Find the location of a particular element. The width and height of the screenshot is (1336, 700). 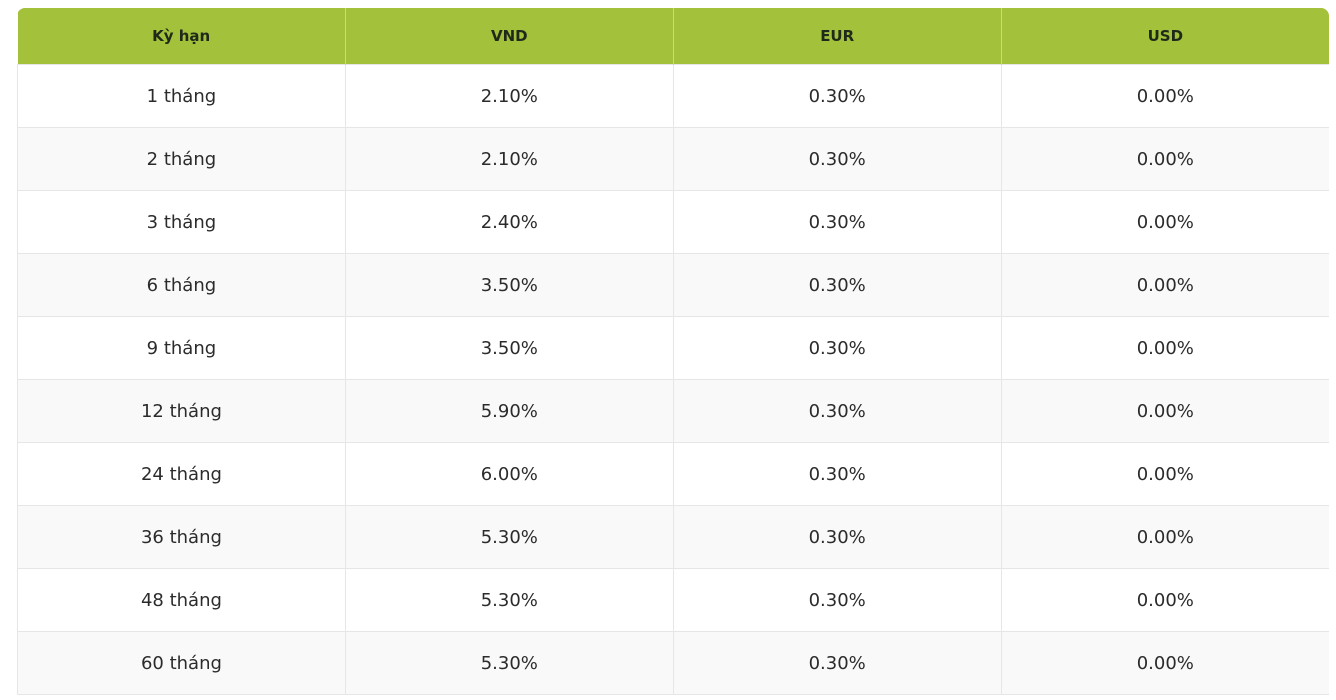

term-cell: 36 tháng is located at coordinates (181, 537).